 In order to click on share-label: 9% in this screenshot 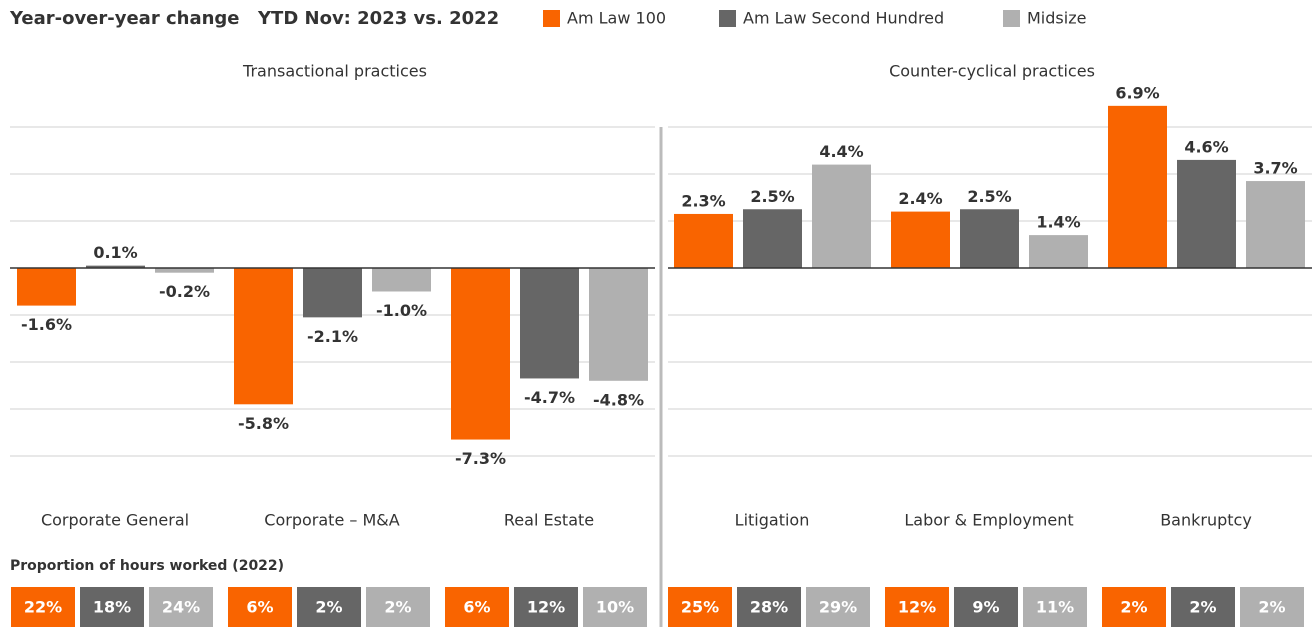, I will do `click(985, 607)`.